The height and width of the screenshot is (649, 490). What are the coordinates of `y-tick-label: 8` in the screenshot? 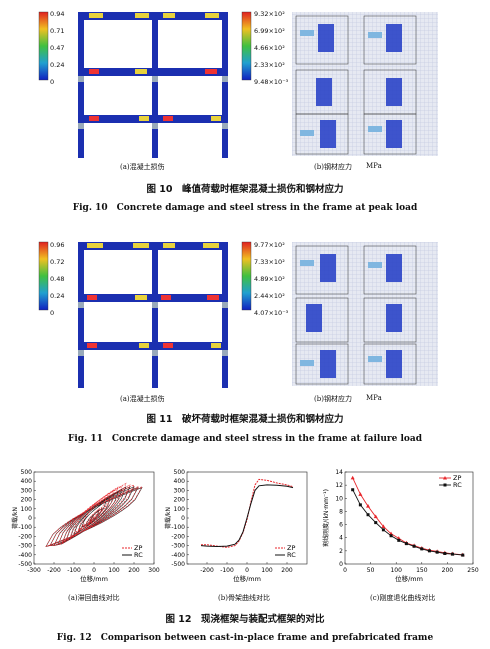 It's located at (341, 511).